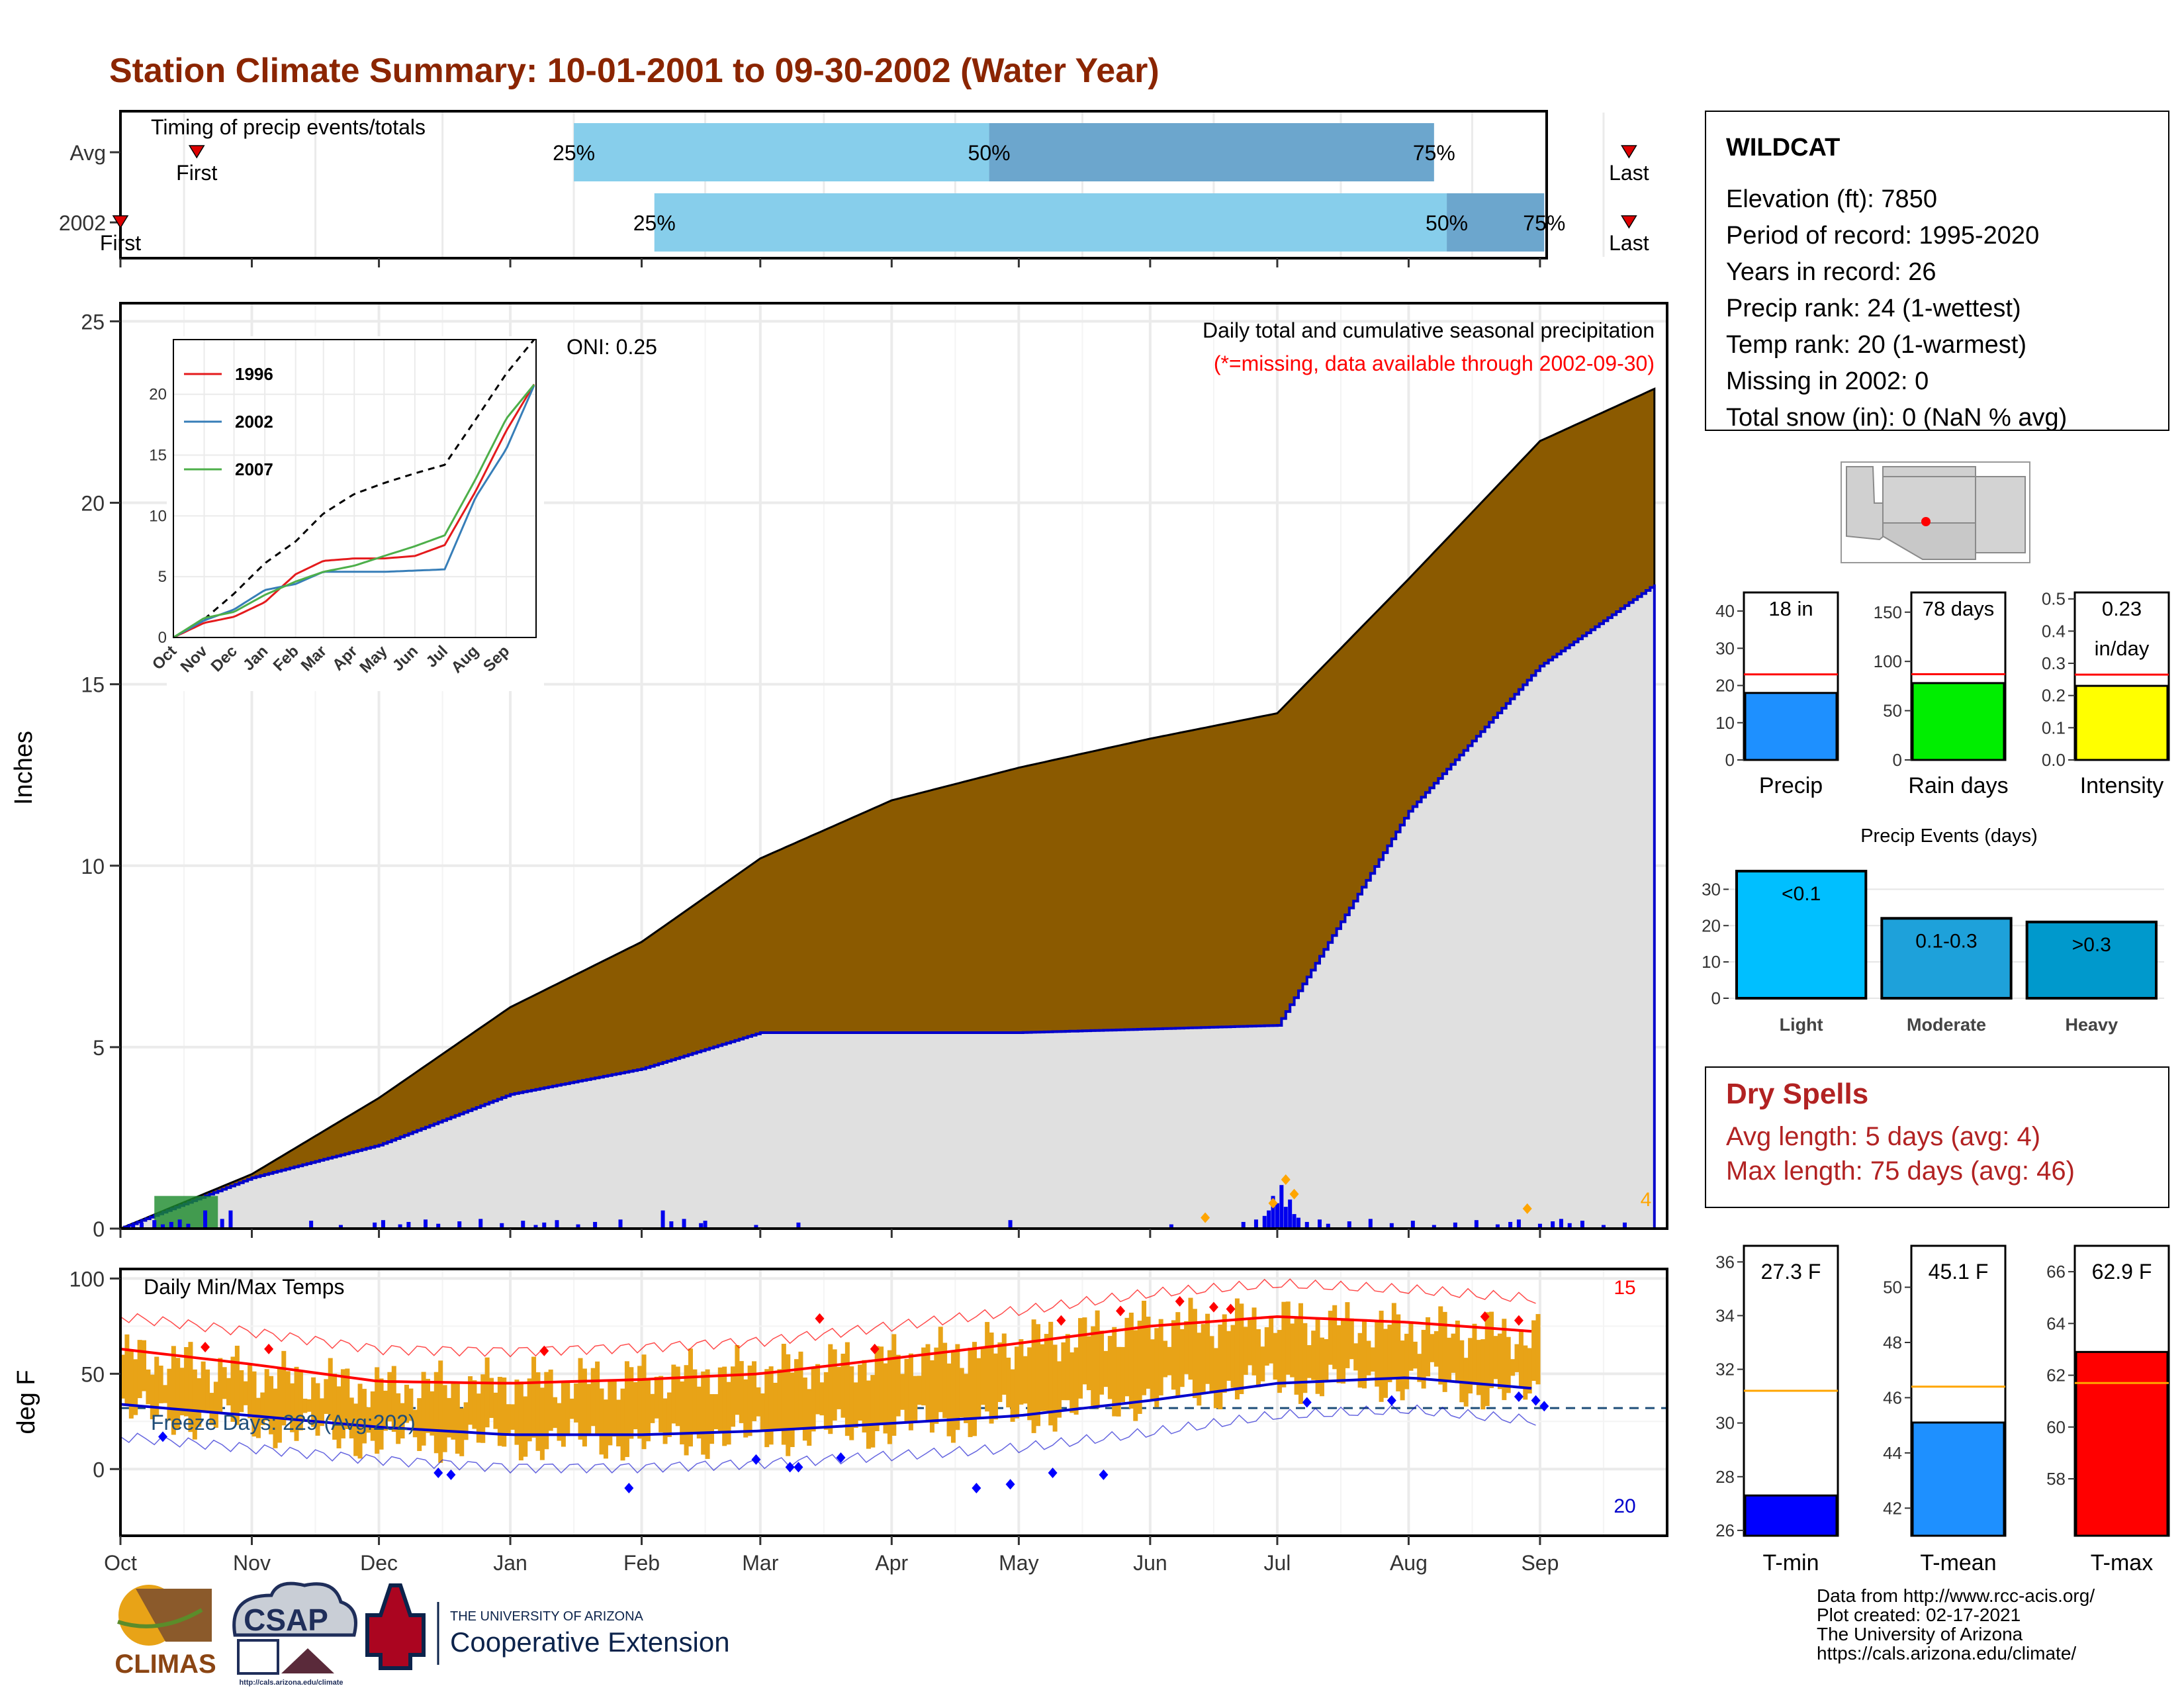  I want to click on month-tick-label: Mar, so click(760, 1563).